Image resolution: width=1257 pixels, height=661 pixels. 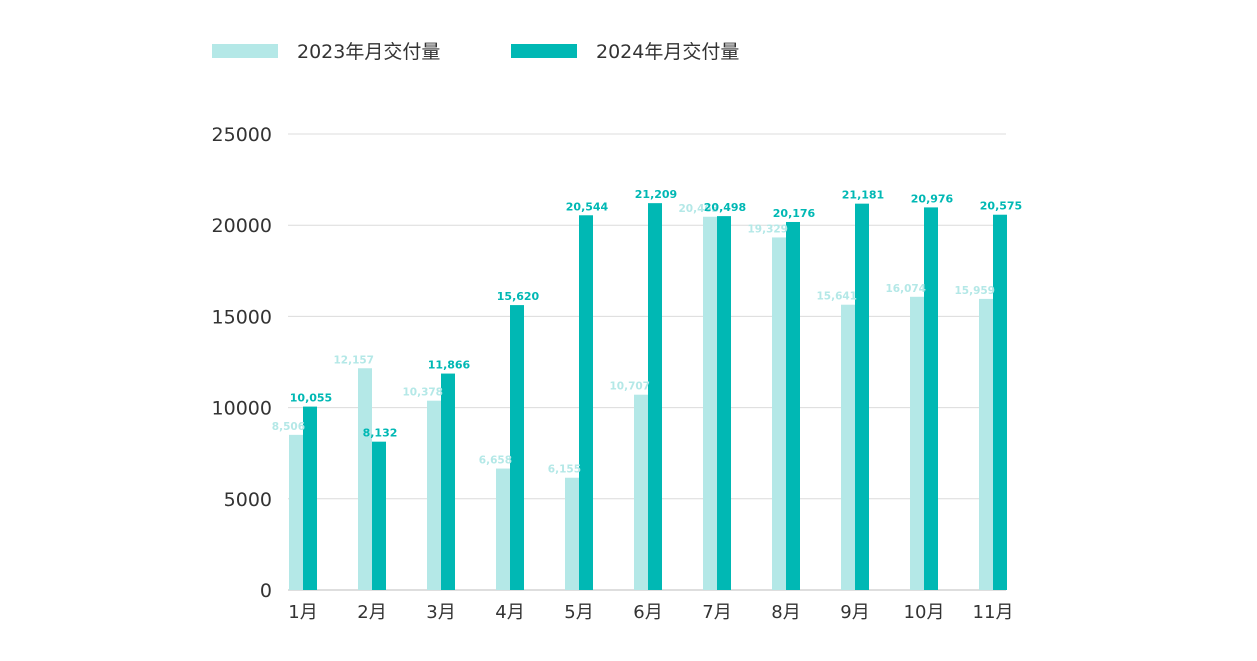 I want to click on x-tick-label: 1月, so click(x=302, y=612).